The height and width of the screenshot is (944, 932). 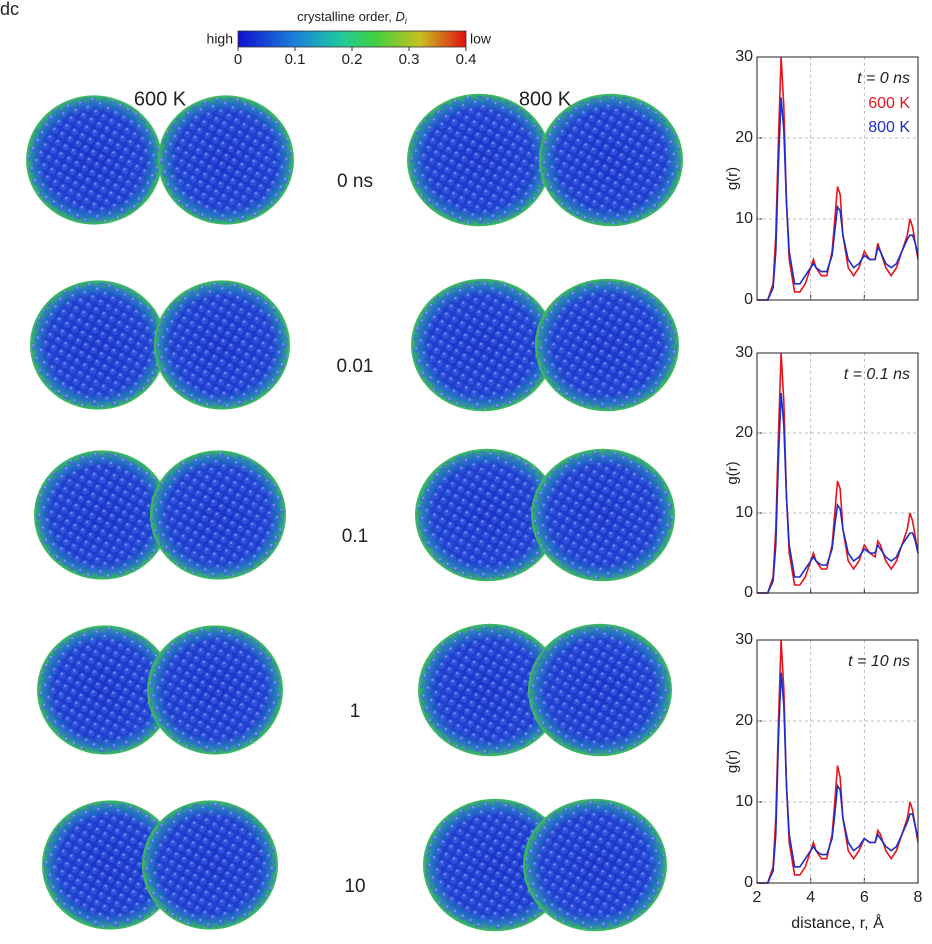 What do you see at coordinates (864, 897) in the screenshot?
I see `x-tick-label: 6` at bounding box center [864, 897].